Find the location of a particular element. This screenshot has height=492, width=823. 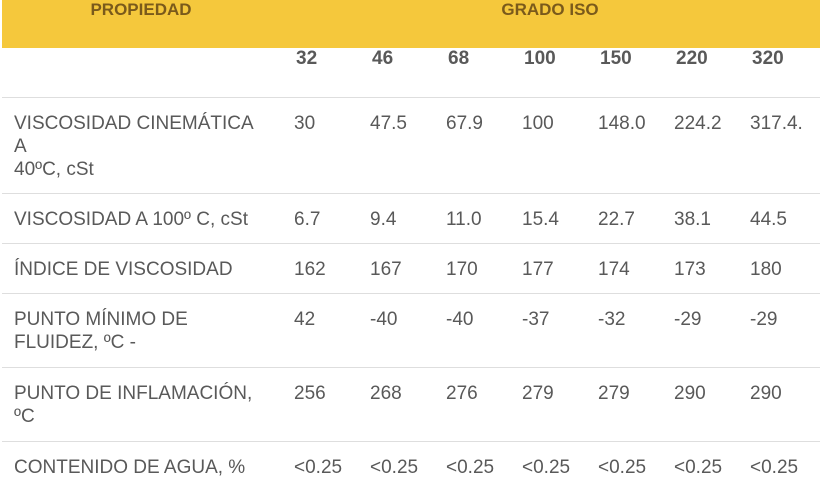

value-cell: 224.2 is located at coordinates (698, 145).